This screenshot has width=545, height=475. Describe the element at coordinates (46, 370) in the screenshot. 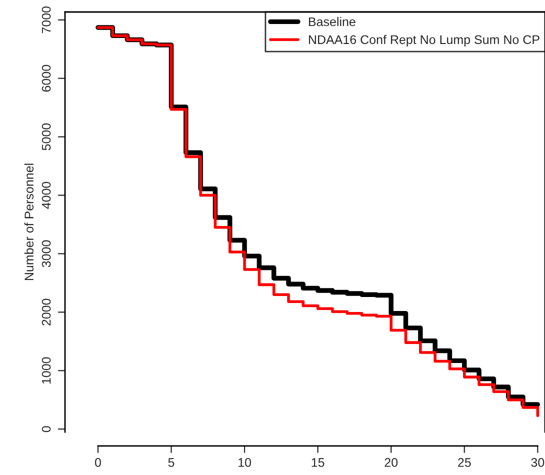

I see `y-tick-label: 1000` at that location.